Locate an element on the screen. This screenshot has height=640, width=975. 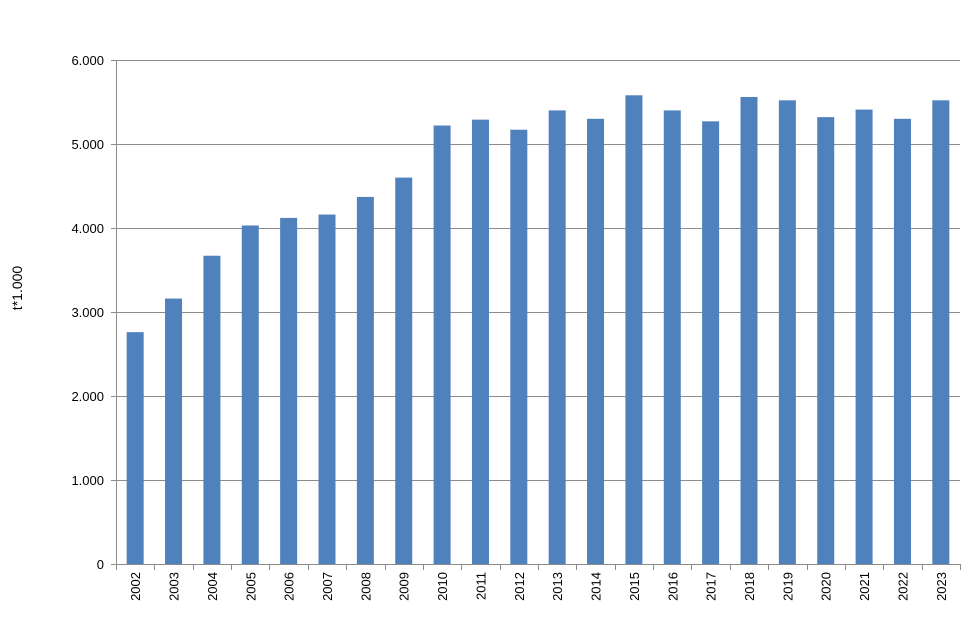
x-tick-label: 2004 is located at coordinates (212, 586).